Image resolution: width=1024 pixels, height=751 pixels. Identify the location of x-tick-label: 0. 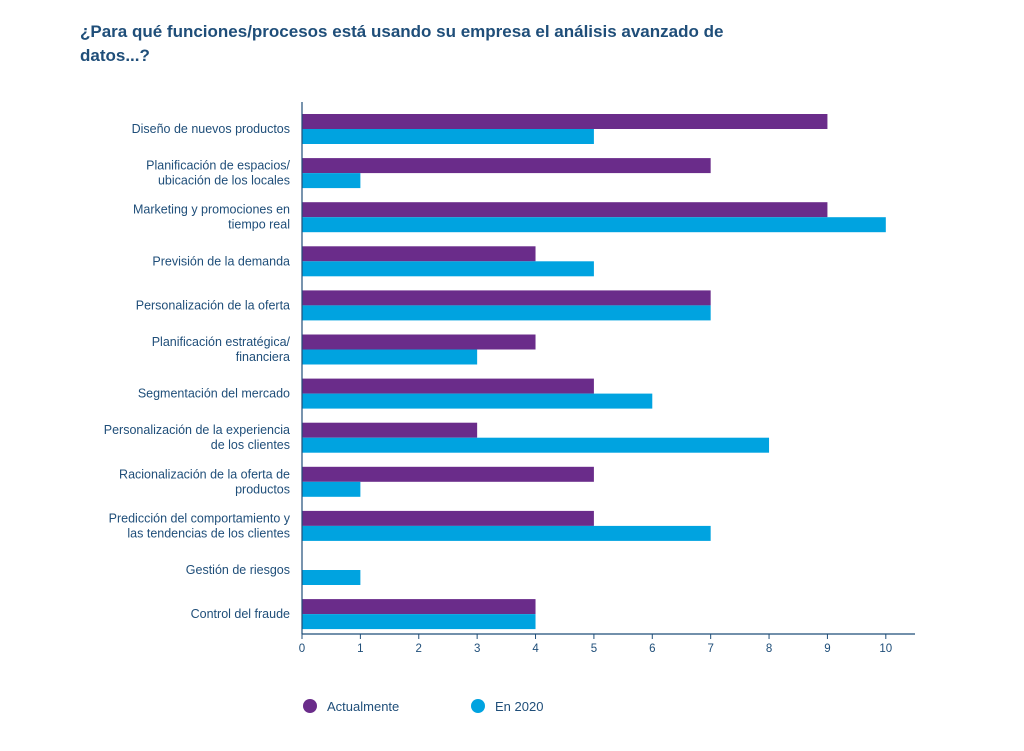
(302, 649).